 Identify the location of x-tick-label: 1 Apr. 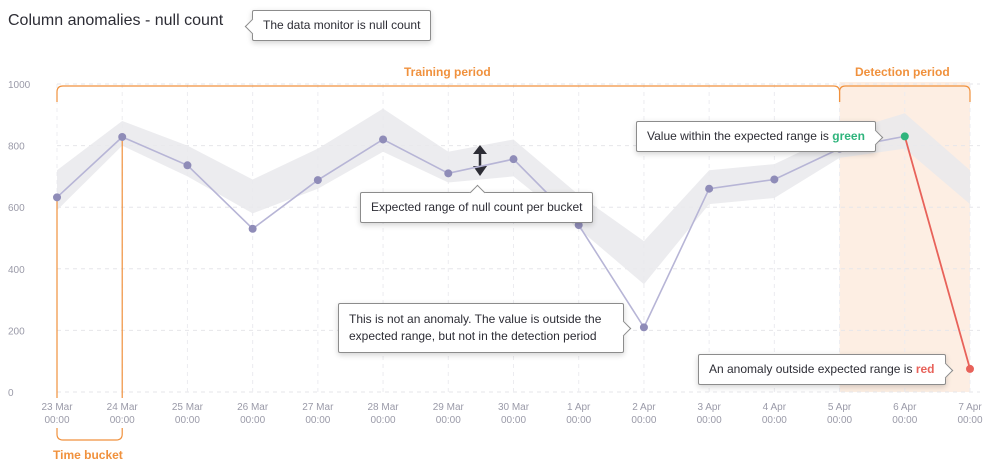
(579, 407).